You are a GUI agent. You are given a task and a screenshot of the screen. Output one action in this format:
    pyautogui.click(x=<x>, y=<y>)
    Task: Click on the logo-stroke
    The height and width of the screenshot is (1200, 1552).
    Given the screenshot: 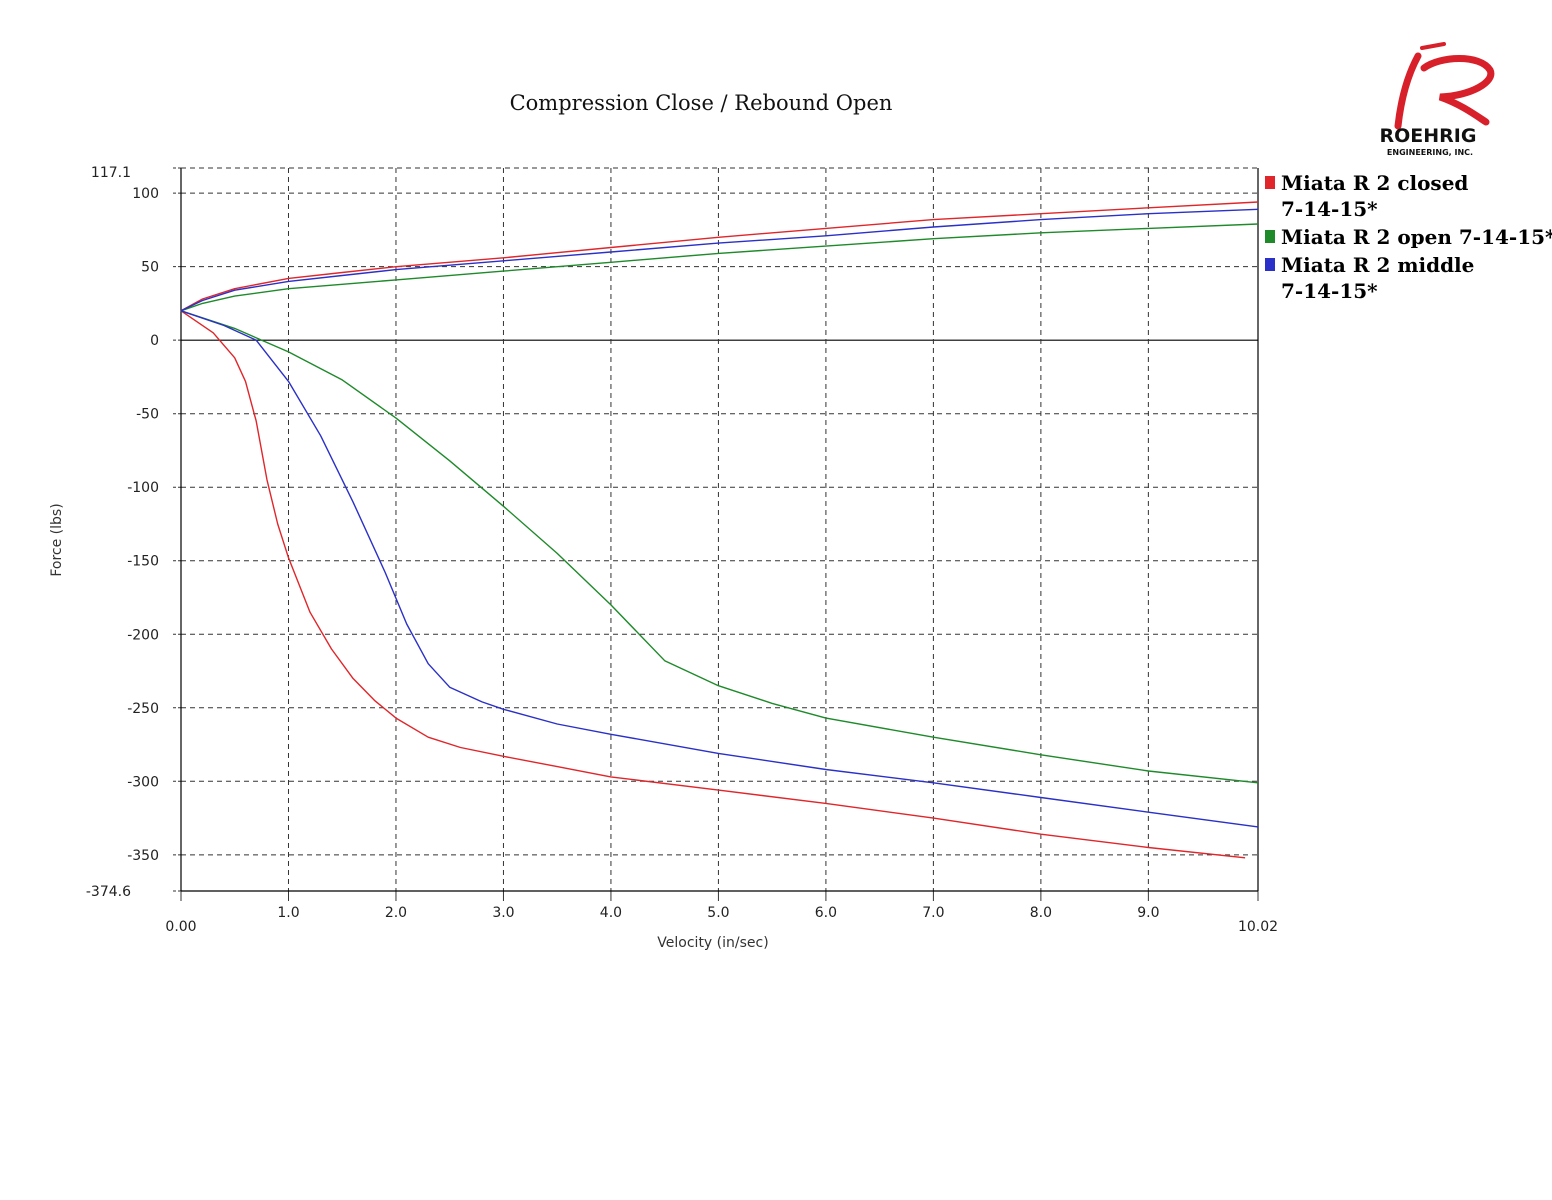 What is the action you would take?
    pyautogui.click(x=1433, y=46)
    